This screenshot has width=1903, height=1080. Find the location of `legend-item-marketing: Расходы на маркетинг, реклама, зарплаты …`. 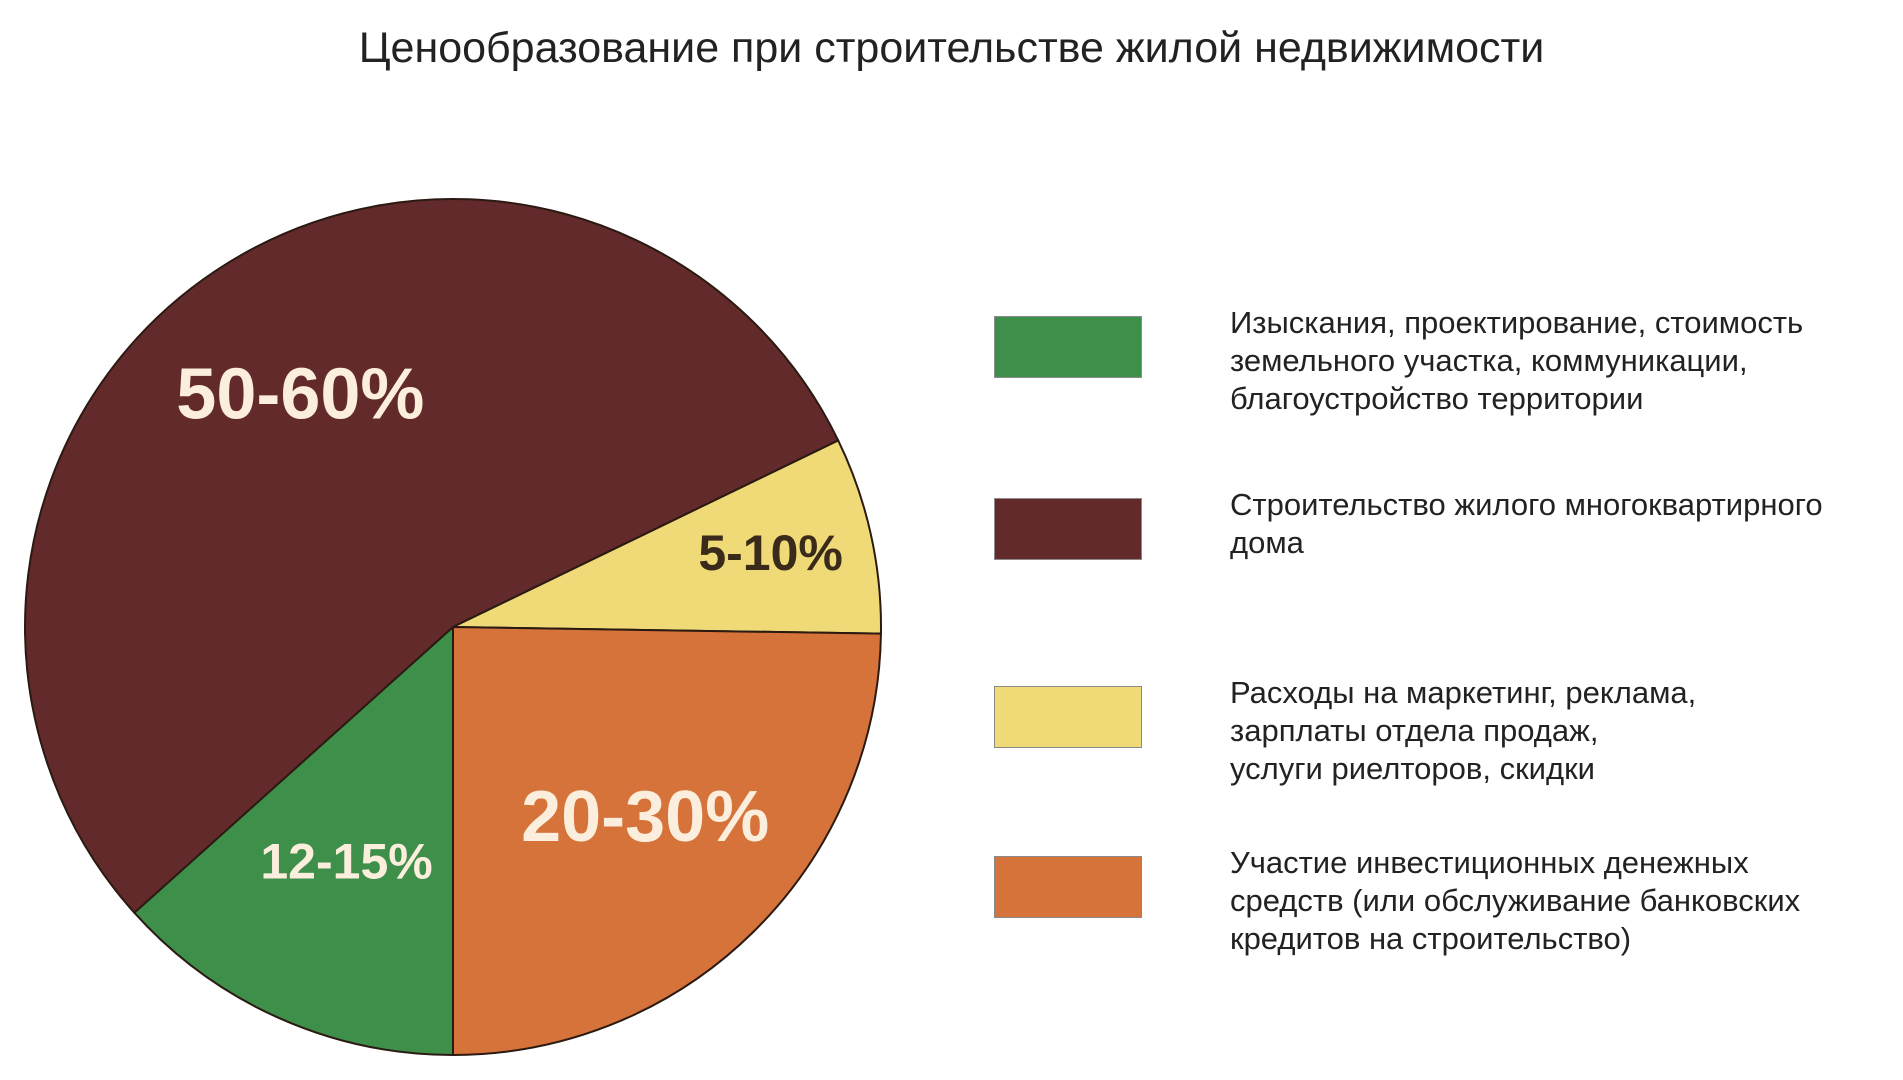

legend-item-marketing: Расходы на маркетинг, реклама, зарплаты … is located at coordinates (1434, 740).